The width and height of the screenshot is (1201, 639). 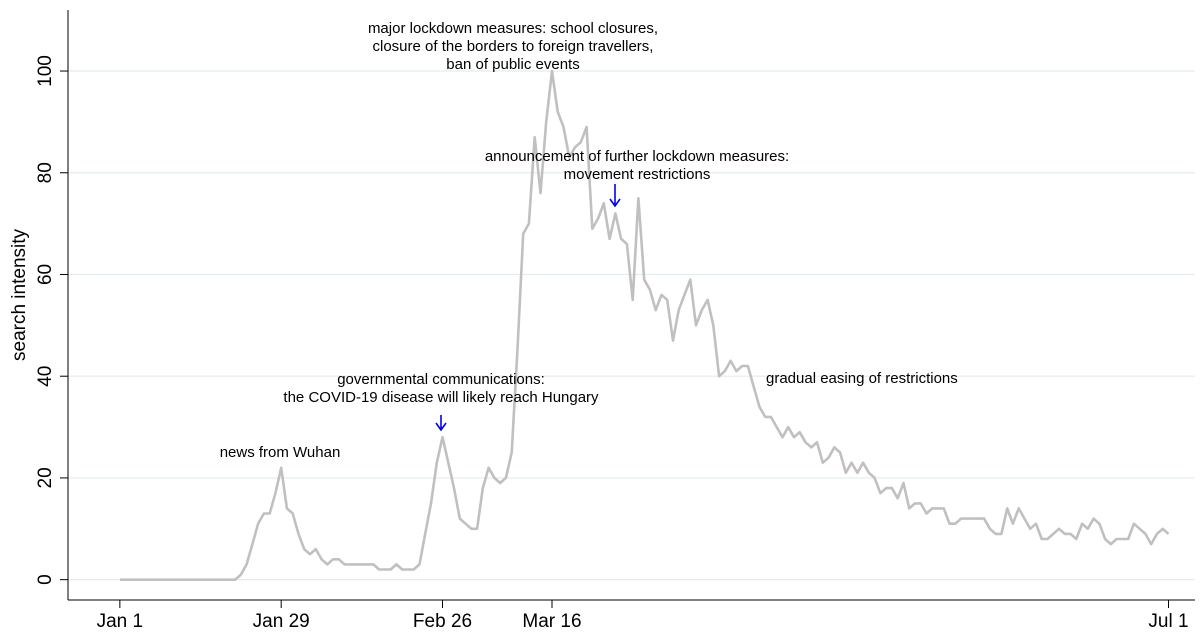 I want to click on x-tick-label: Jul 1, so click(x=1168, y=621).